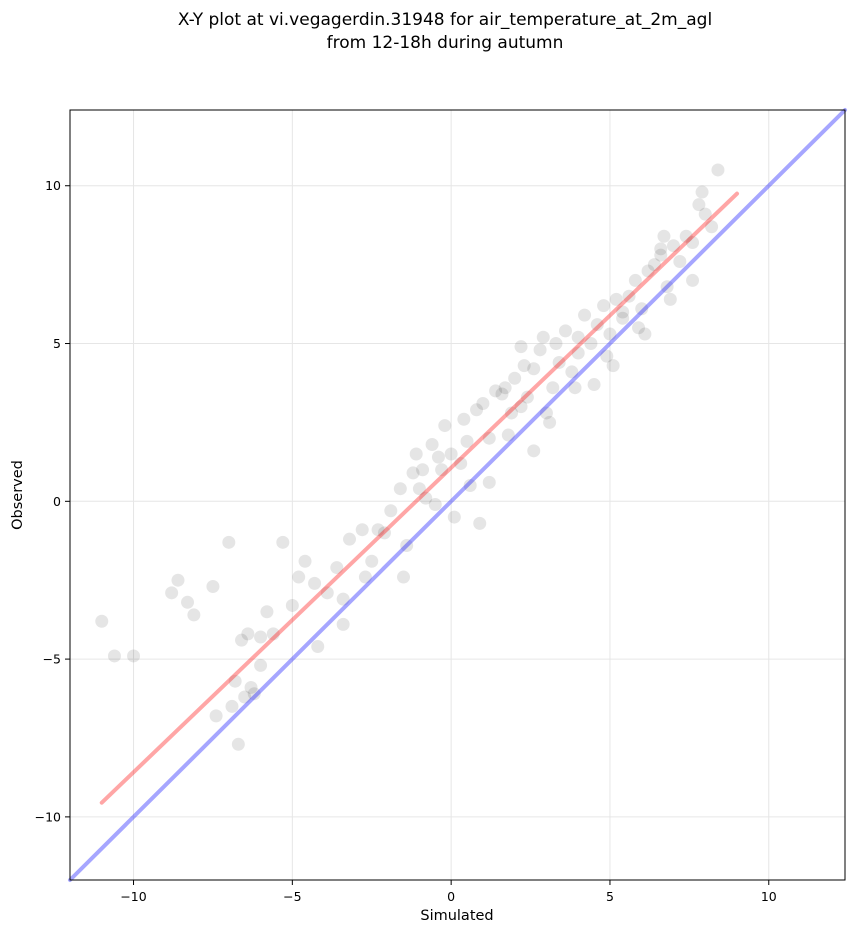  Describe the element at coordinates (456, 916) in the screenshot. I see `x-axis-label: Simulated` at that location.